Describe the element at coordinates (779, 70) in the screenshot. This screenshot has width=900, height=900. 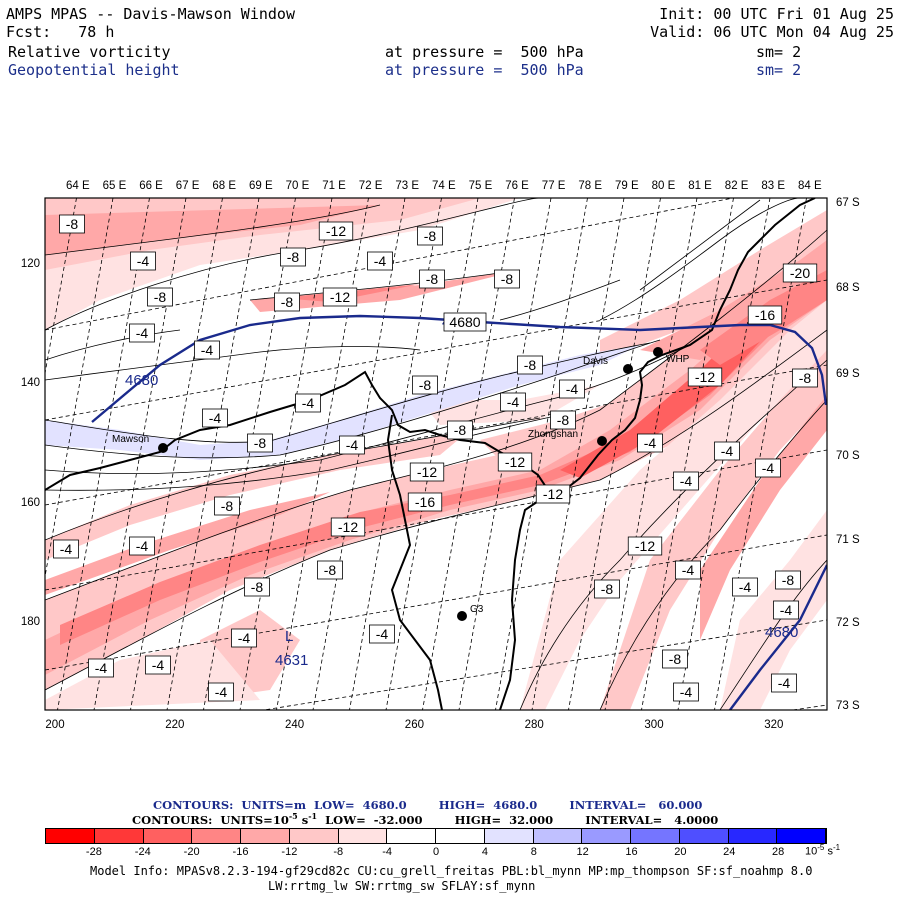
I see `field2-smooth: sm= 2` at that location.